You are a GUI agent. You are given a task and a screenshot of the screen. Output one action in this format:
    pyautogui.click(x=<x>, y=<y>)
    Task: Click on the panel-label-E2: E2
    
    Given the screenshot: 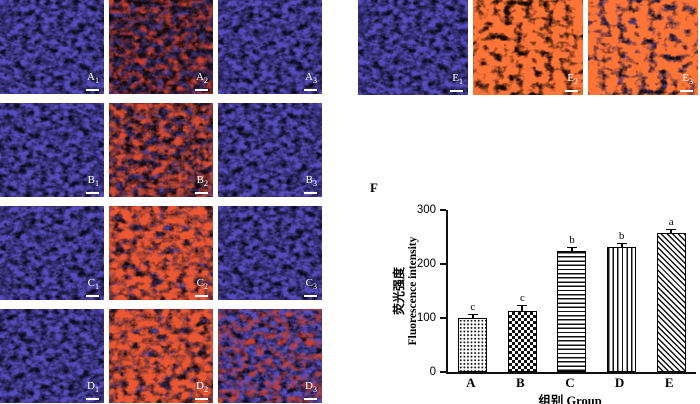 What is the action you would take?
    pyautogui.click(x=572, y=78)
    